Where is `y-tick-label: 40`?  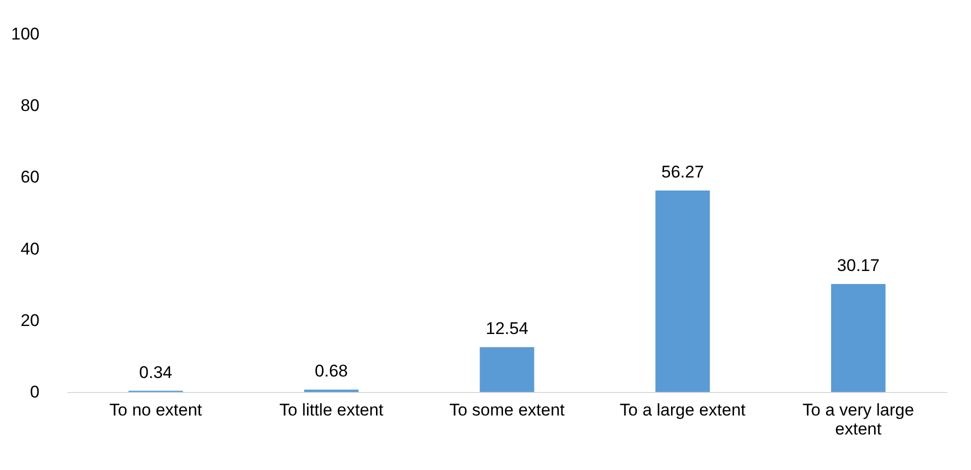 y-tick-label: 40 is located at coordinates (30, 248).